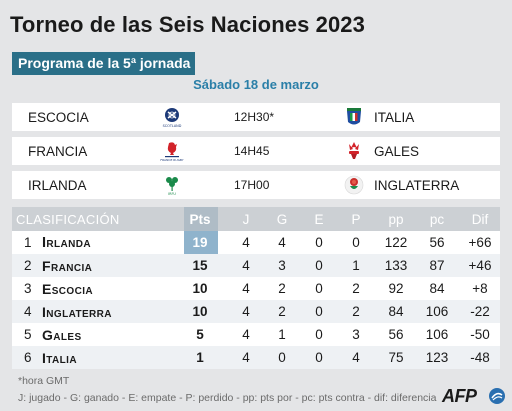 The width and height of the screenshot is (512, 411). Describe the element at coordinates (354, 116) in the screenshot. I see `italy-rugby-logo-icon` at that location.